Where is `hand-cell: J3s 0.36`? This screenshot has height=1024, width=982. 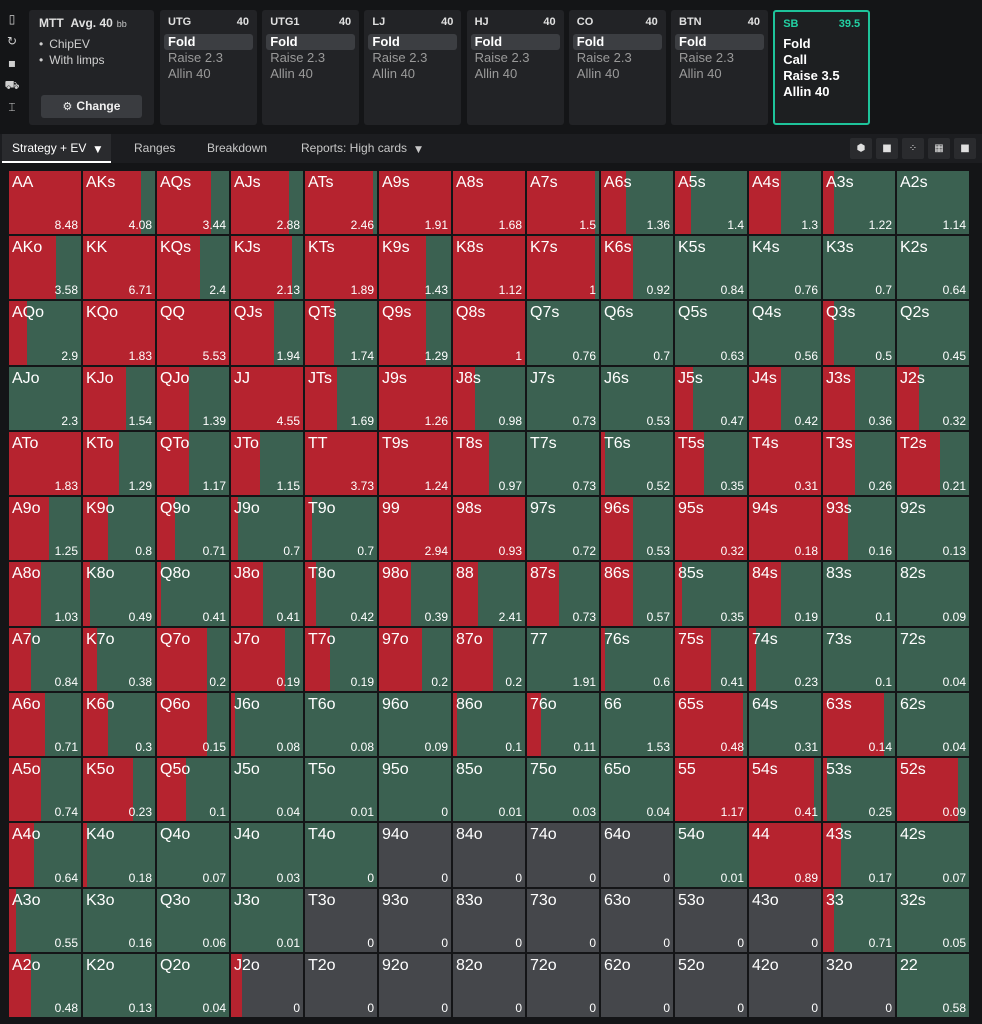
hand-cell: J3s 0.36 is located at coordinates (859, 398).